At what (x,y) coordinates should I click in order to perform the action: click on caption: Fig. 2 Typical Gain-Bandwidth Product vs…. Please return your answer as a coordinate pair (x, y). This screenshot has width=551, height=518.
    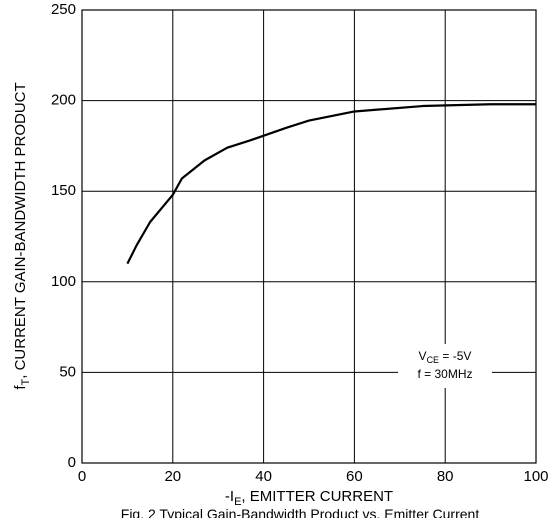
    Looking at the image, I should click on (300, 512).